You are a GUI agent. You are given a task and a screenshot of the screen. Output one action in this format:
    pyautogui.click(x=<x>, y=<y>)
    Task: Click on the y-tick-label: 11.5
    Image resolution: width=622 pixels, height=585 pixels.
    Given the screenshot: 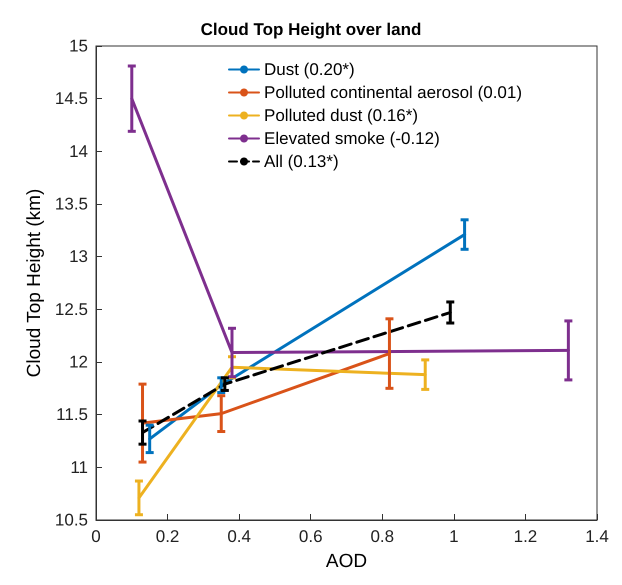 What is the action you would take?
    pyautogui.click(x=72, y=414)
    